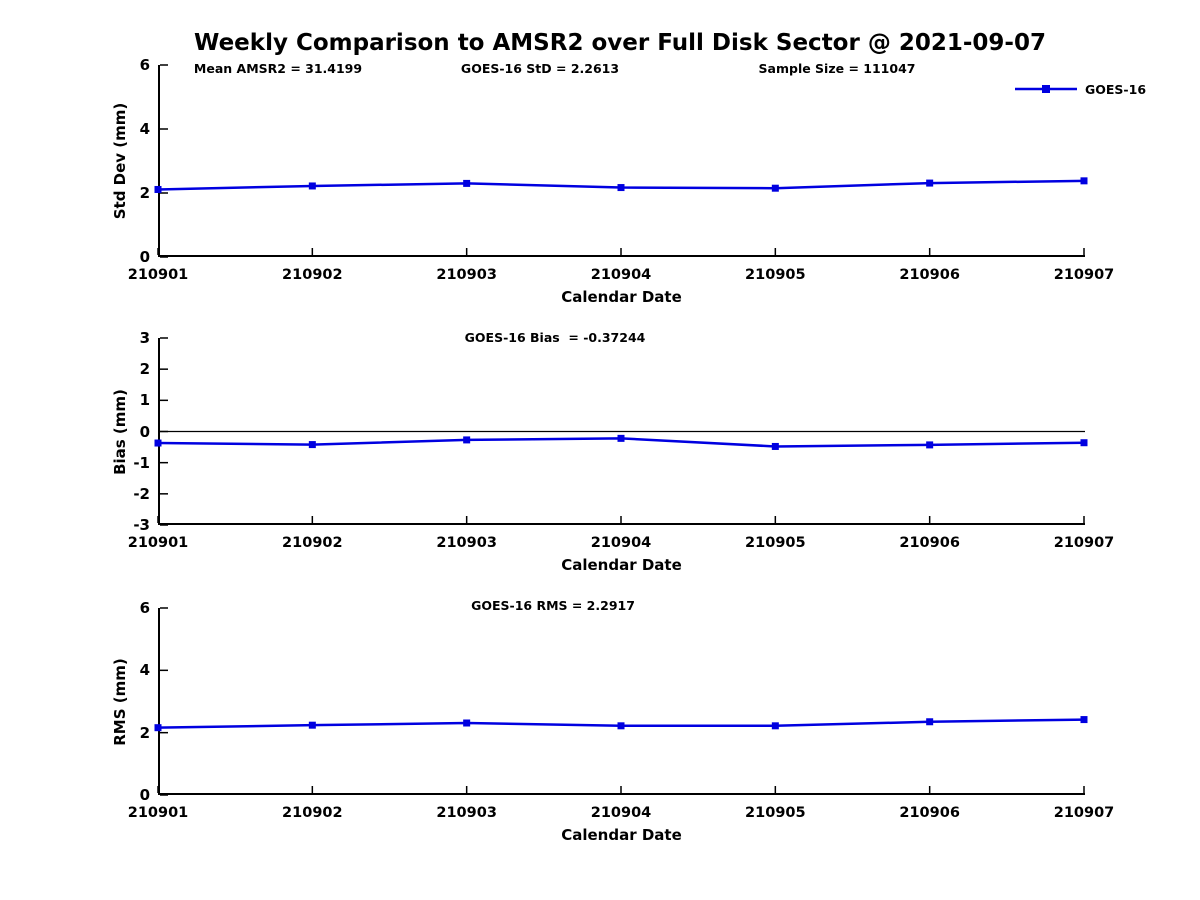 This screenshot has width=1200, height=900. What do you see at coordinates (120, 701) in the screenshot?
I see `y-axis-label: RMS (mm)` at bounding box center [120, 701].